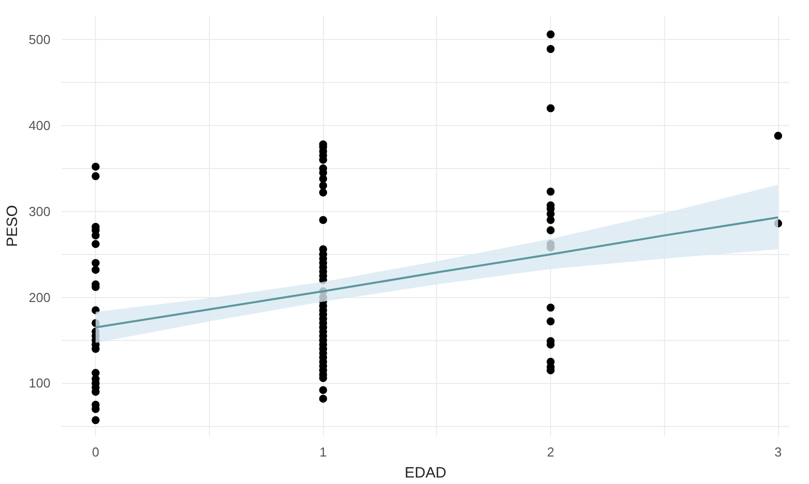 This screenshot has height=484, width=809. I want to click on x-tick-label: 3, so click(778, 452).